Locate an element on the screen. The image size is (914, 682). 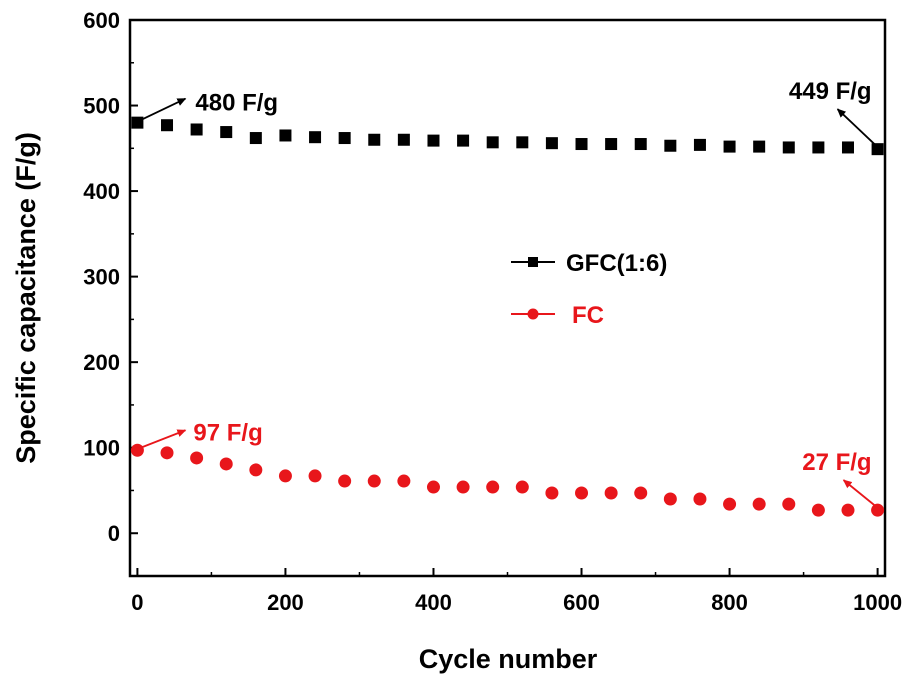
y-tick-label: 200 is located at coordinates (101, 362).